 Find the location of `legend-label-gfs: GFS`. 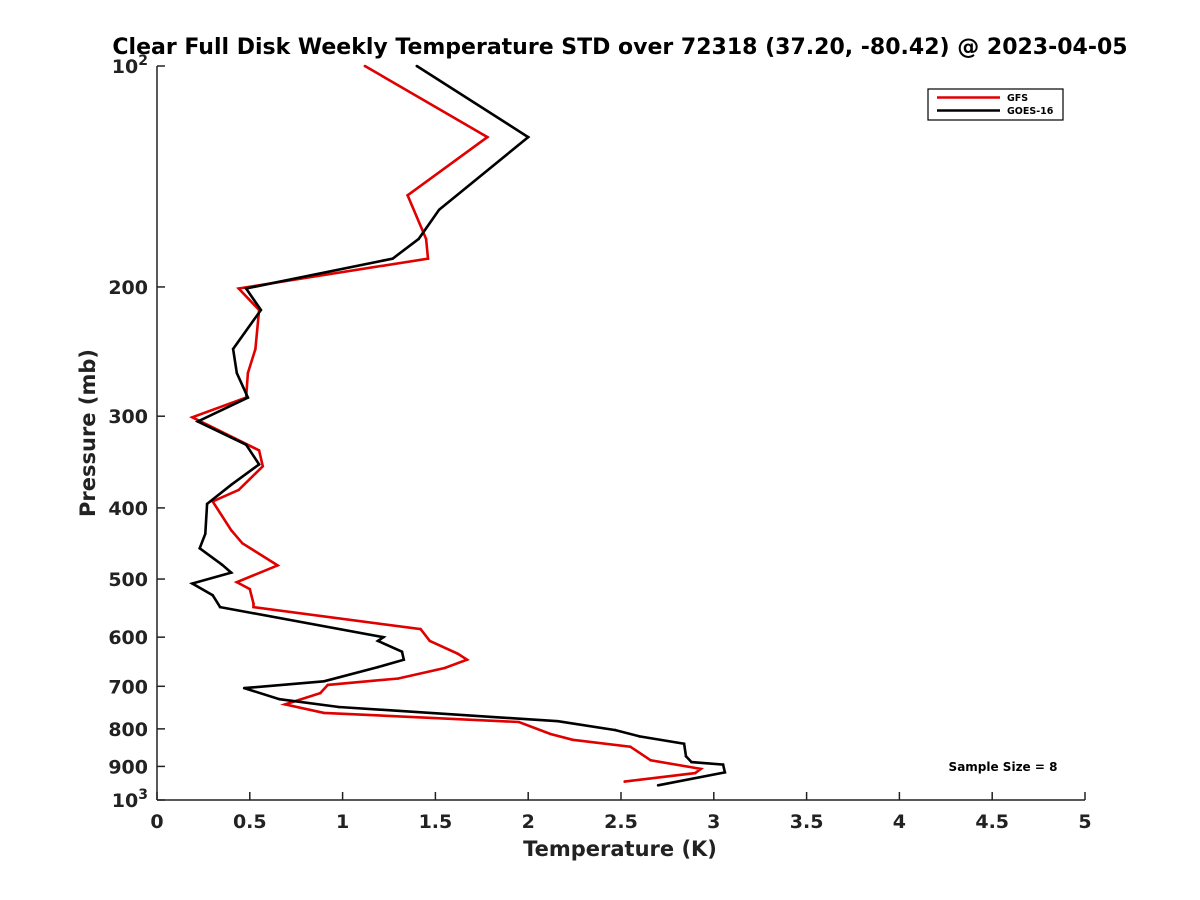

legend-label-gfs: GFS is located at coordinates (1017, 98).